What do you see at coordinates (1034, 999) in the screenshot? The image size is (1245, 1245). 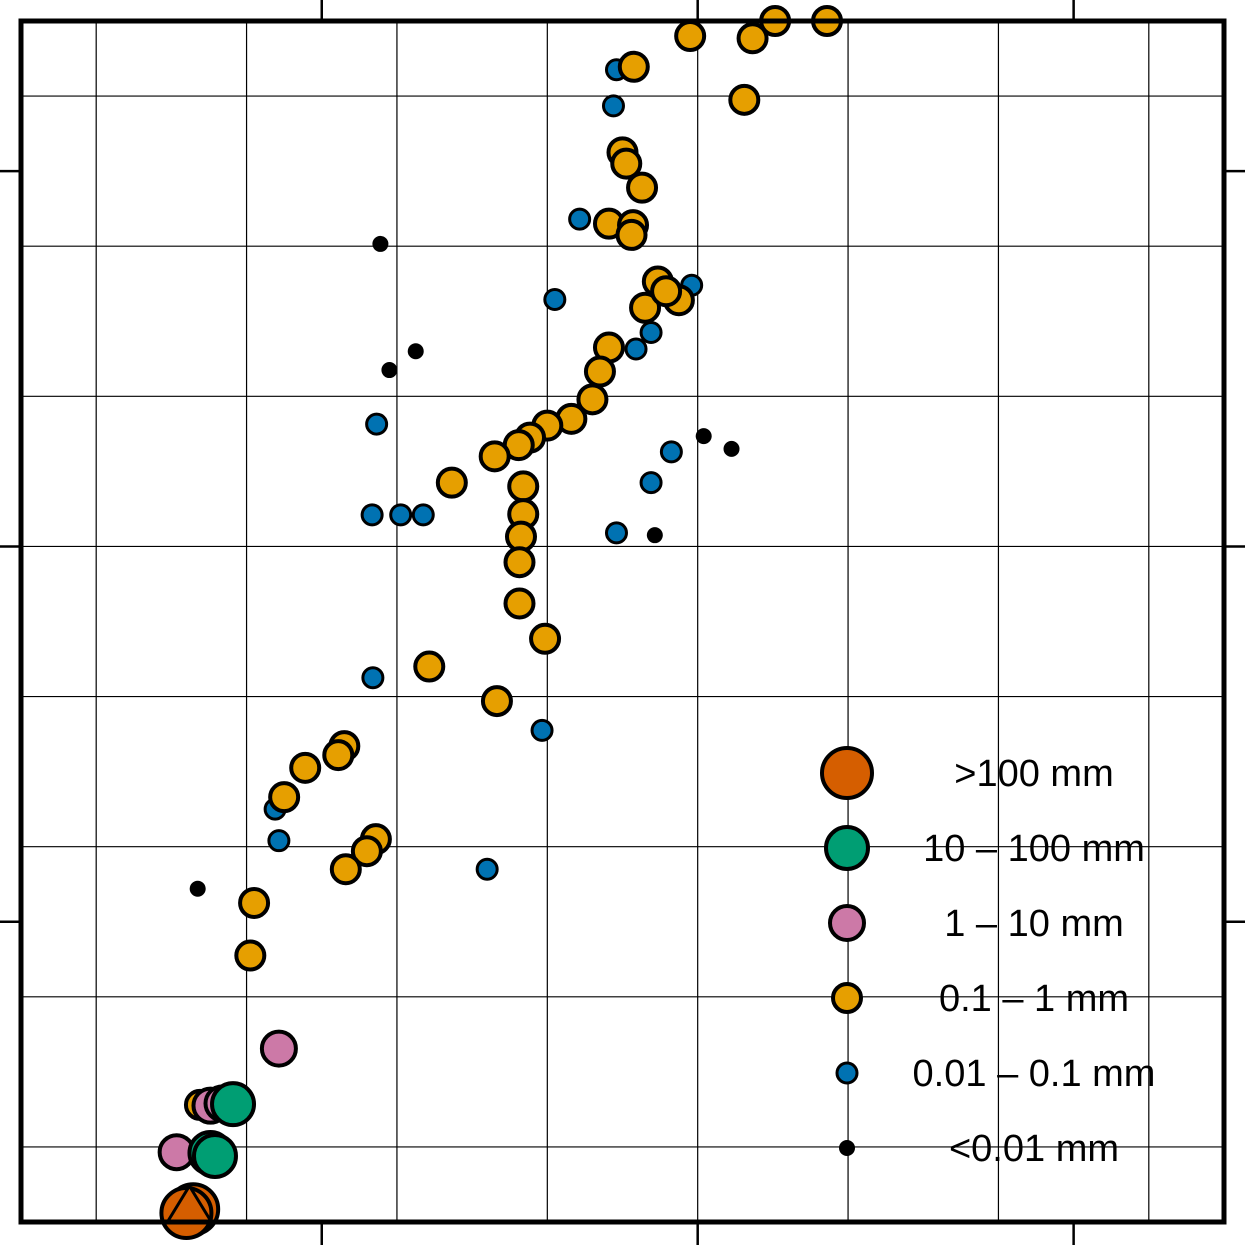 I see `legend-label: 0.1 – 1 mm` at bounding box center [1034, 999].